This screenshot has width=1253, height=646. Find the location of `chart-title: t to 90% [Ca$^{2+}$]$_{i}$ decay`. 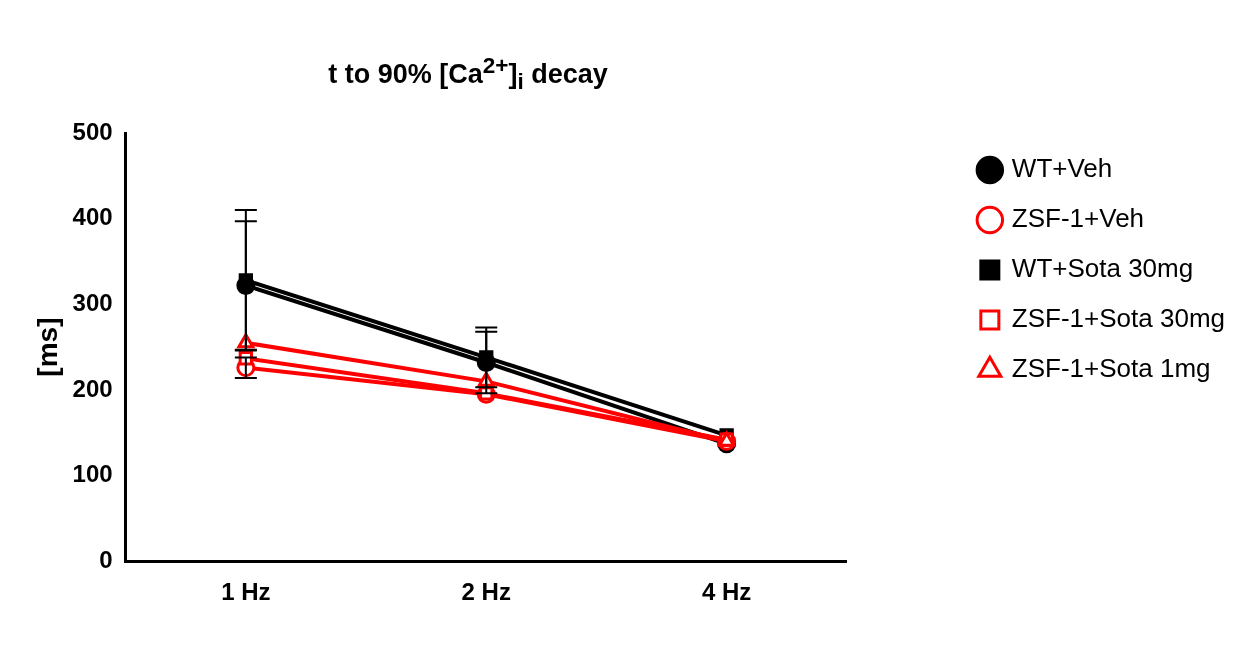

chart-title: t to 90% [Ca$^{2+}$]$_{i}$ decay is located at coordinates (468, 74).